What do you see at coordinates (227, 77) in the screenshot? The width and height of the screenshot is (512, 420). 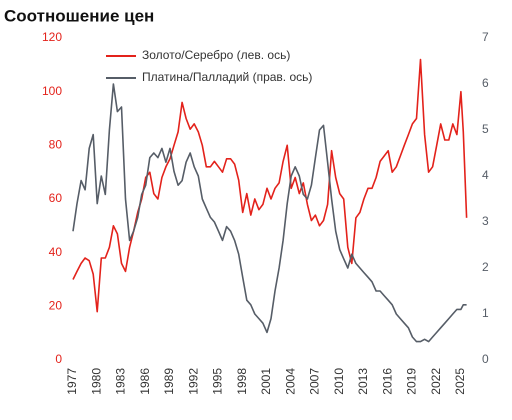 I see `legend-label: Платина/Палладий (прав. ось)` at bounding box center [227, 77].